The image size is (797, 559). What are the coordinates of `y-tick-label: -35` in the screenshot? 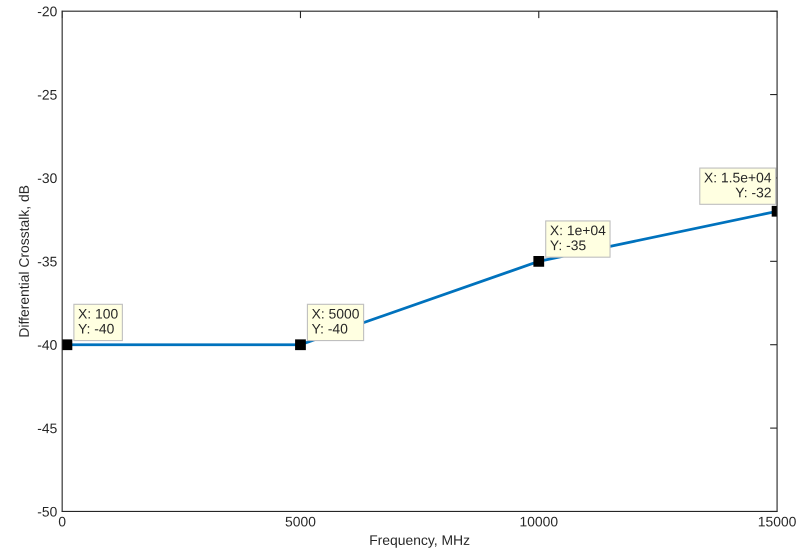 It's located at (47, 261).